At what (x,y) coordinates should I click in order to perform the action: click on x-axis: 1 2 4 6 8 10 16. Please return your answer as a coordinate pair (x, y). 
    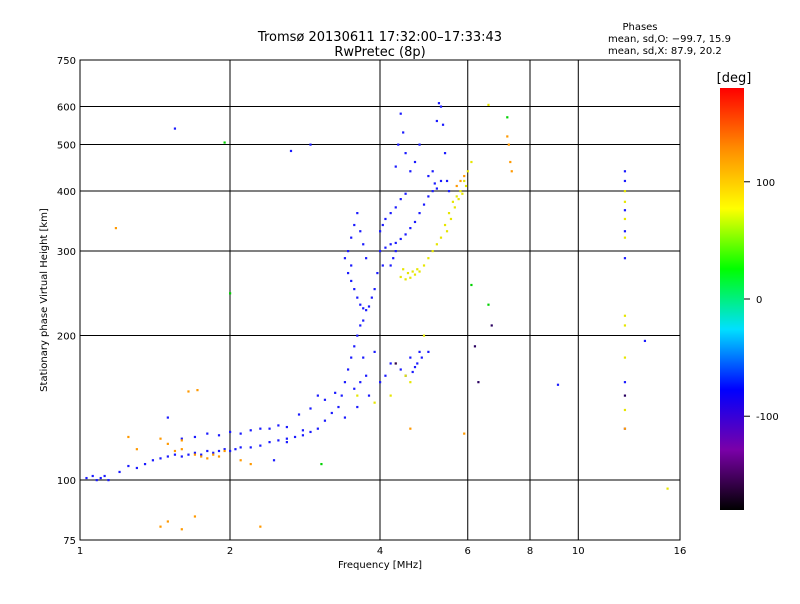
    Looking at the image, I should click on (382, 551).